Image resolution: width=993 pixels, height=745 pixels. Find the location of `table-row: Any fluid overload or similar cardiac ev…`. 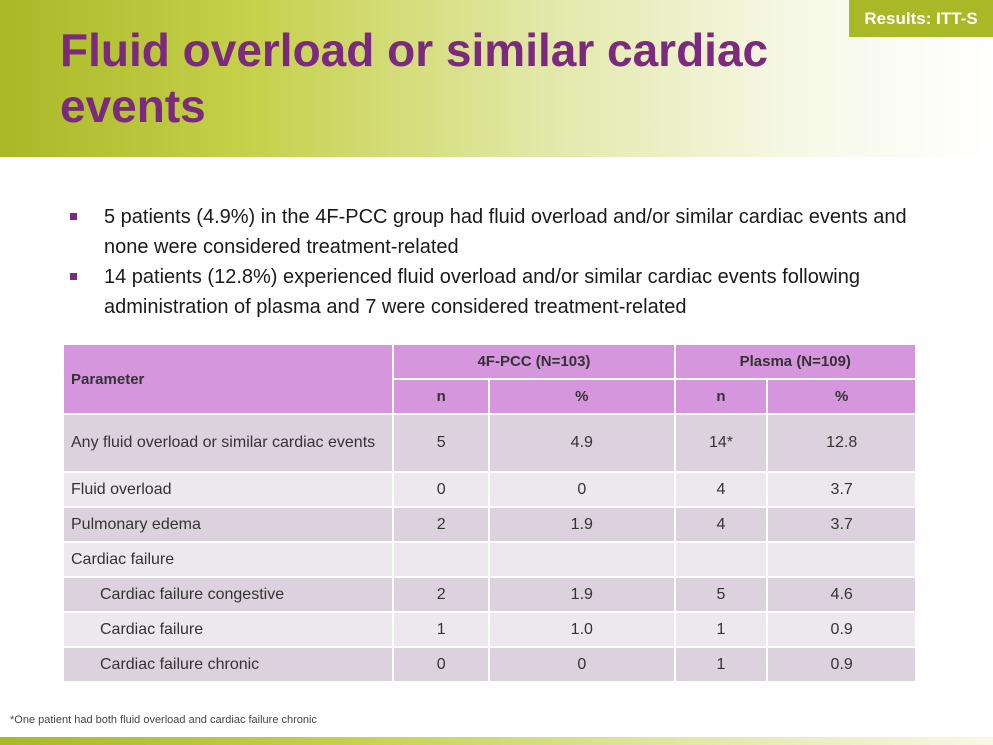

table-row: Any fluid overload or similar cardiac ev… is located at coordinates (489, 443).